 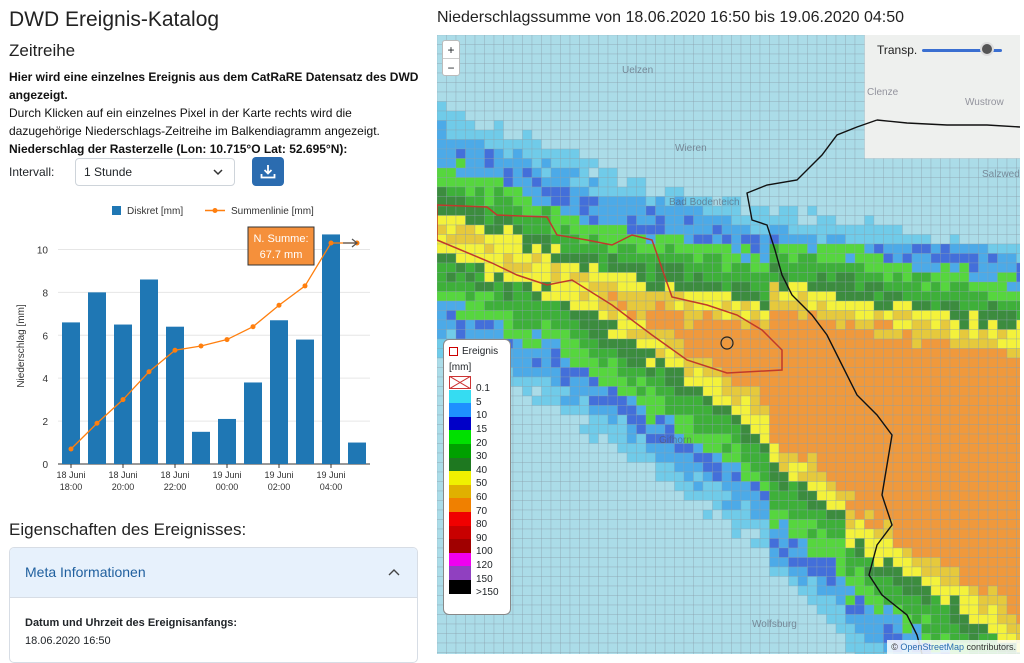 What do you see at coordinates (114, 19) in the screenshot?
I see `page-title: DWD Ereignis-Katalog` at bounding box center [114, 19].